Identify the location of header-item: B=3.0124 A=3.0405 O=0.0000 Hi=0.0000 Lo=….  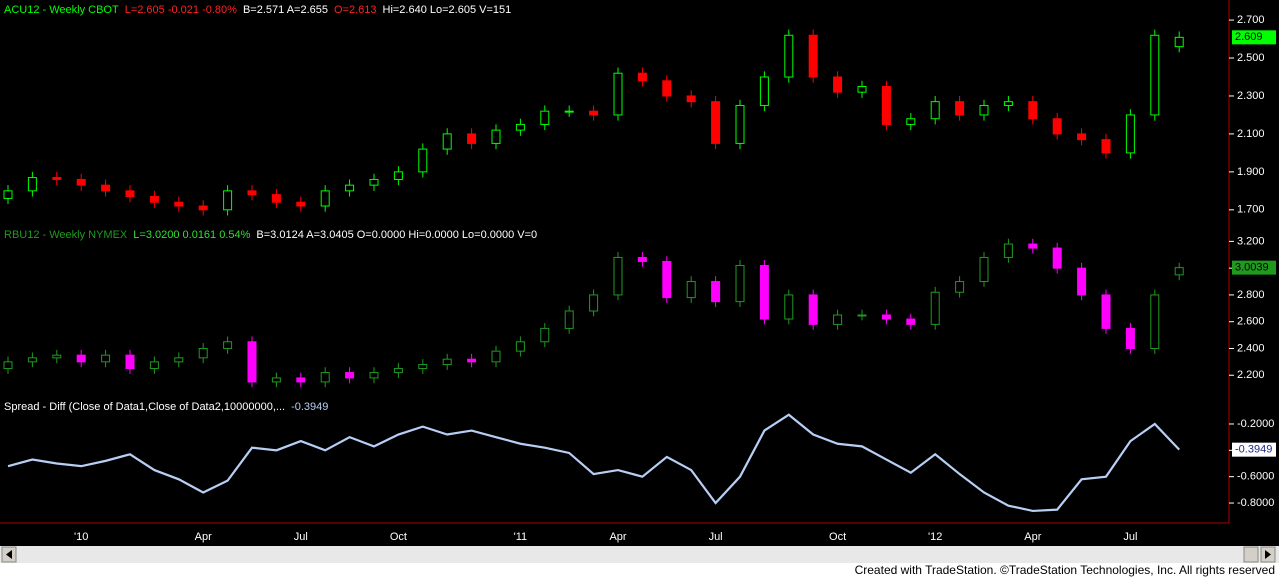
(396, 235).